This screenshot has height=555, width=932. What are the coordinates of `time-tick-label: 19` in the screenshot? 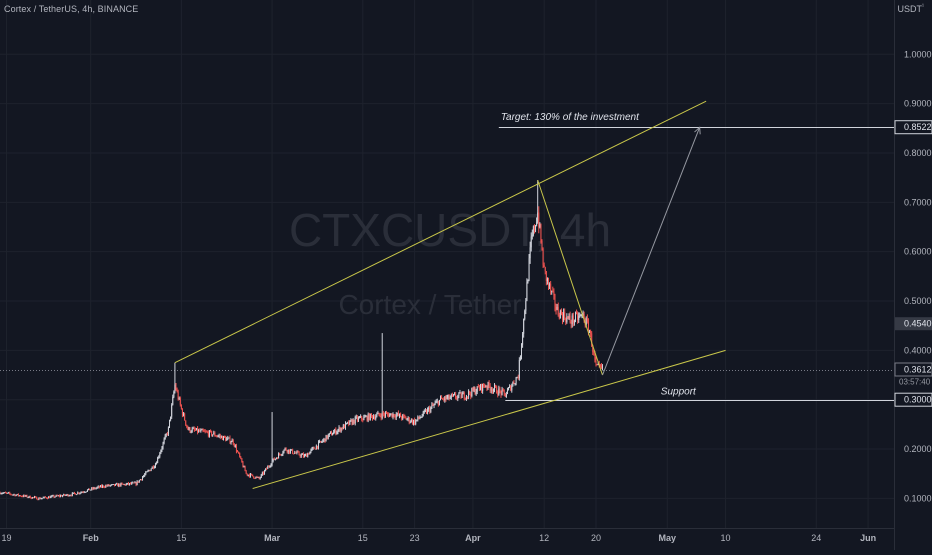 It's located at (6, 538).